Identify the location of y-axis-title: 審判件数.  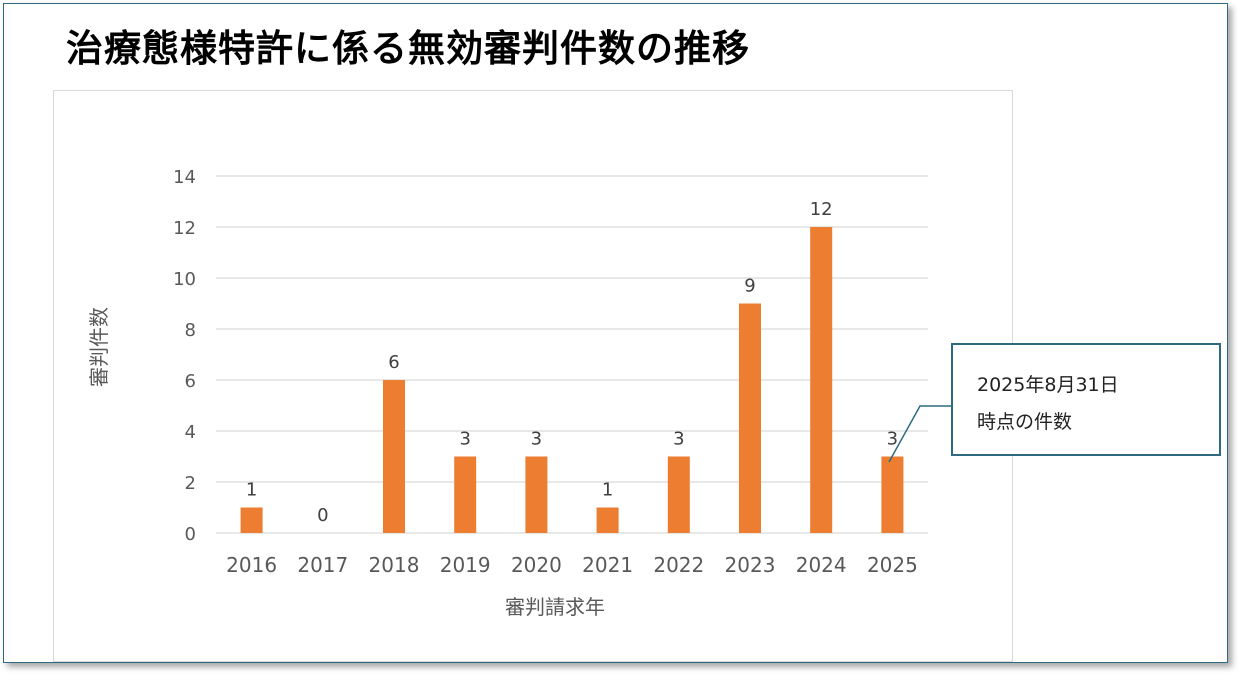
(99, 347).